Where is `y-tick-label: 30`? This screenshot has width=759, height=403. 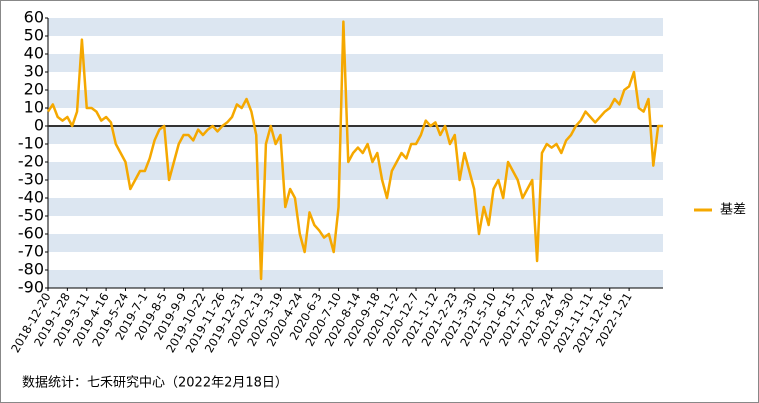
y-tick-label: 30 is located at coordinates (34, 71).